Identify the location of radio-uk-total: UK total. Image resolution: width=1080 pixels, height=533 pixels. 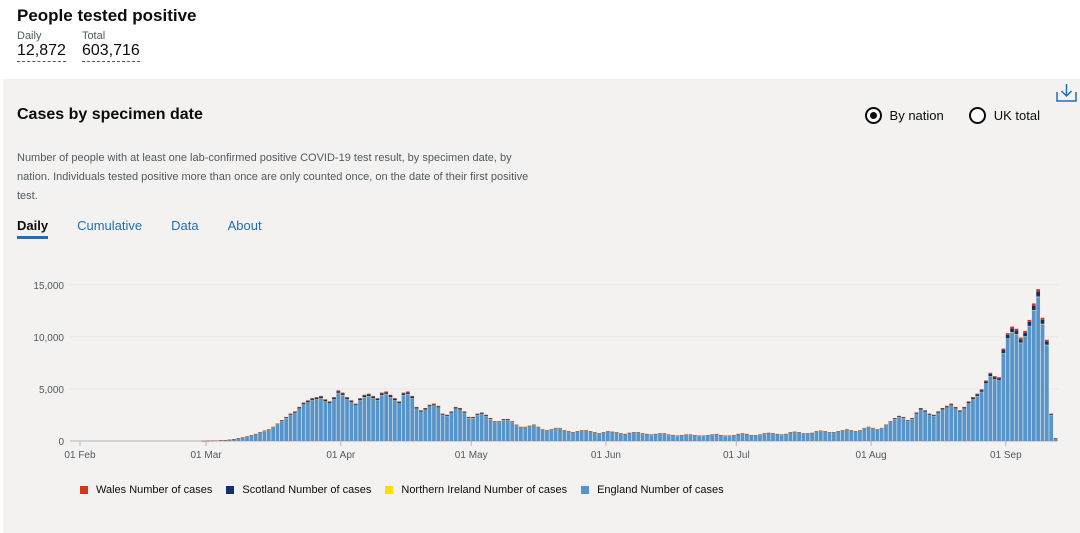
(1004, 115).